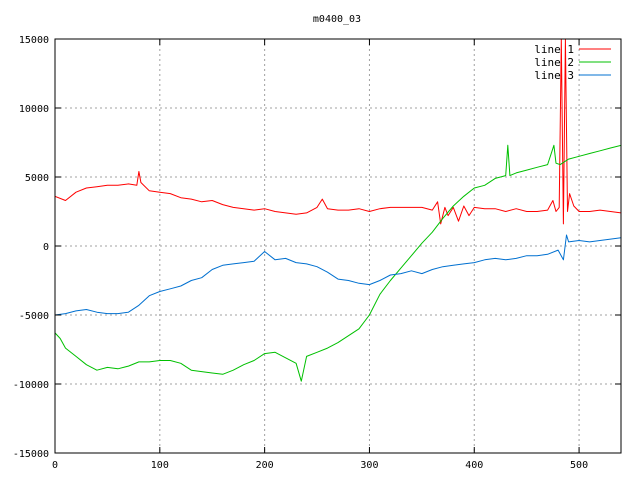  I want to click on legend-label-1: line 1, so click(554, 49).